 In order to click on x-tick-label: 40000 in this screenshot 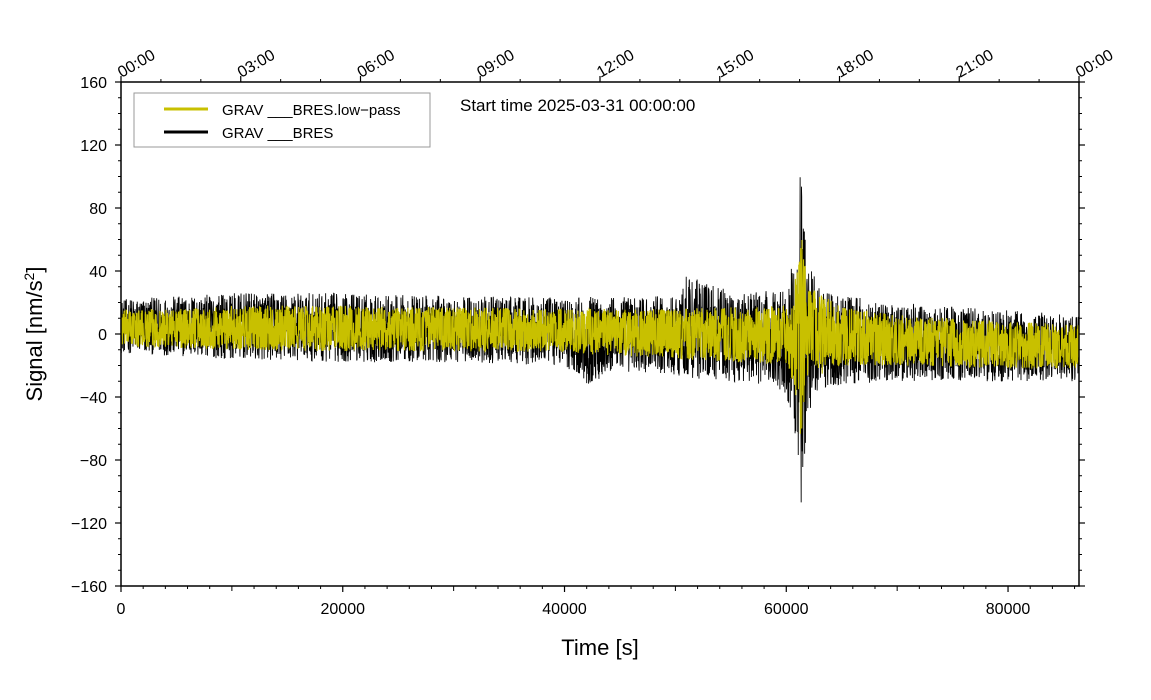, I will do `click(564, 609)`.